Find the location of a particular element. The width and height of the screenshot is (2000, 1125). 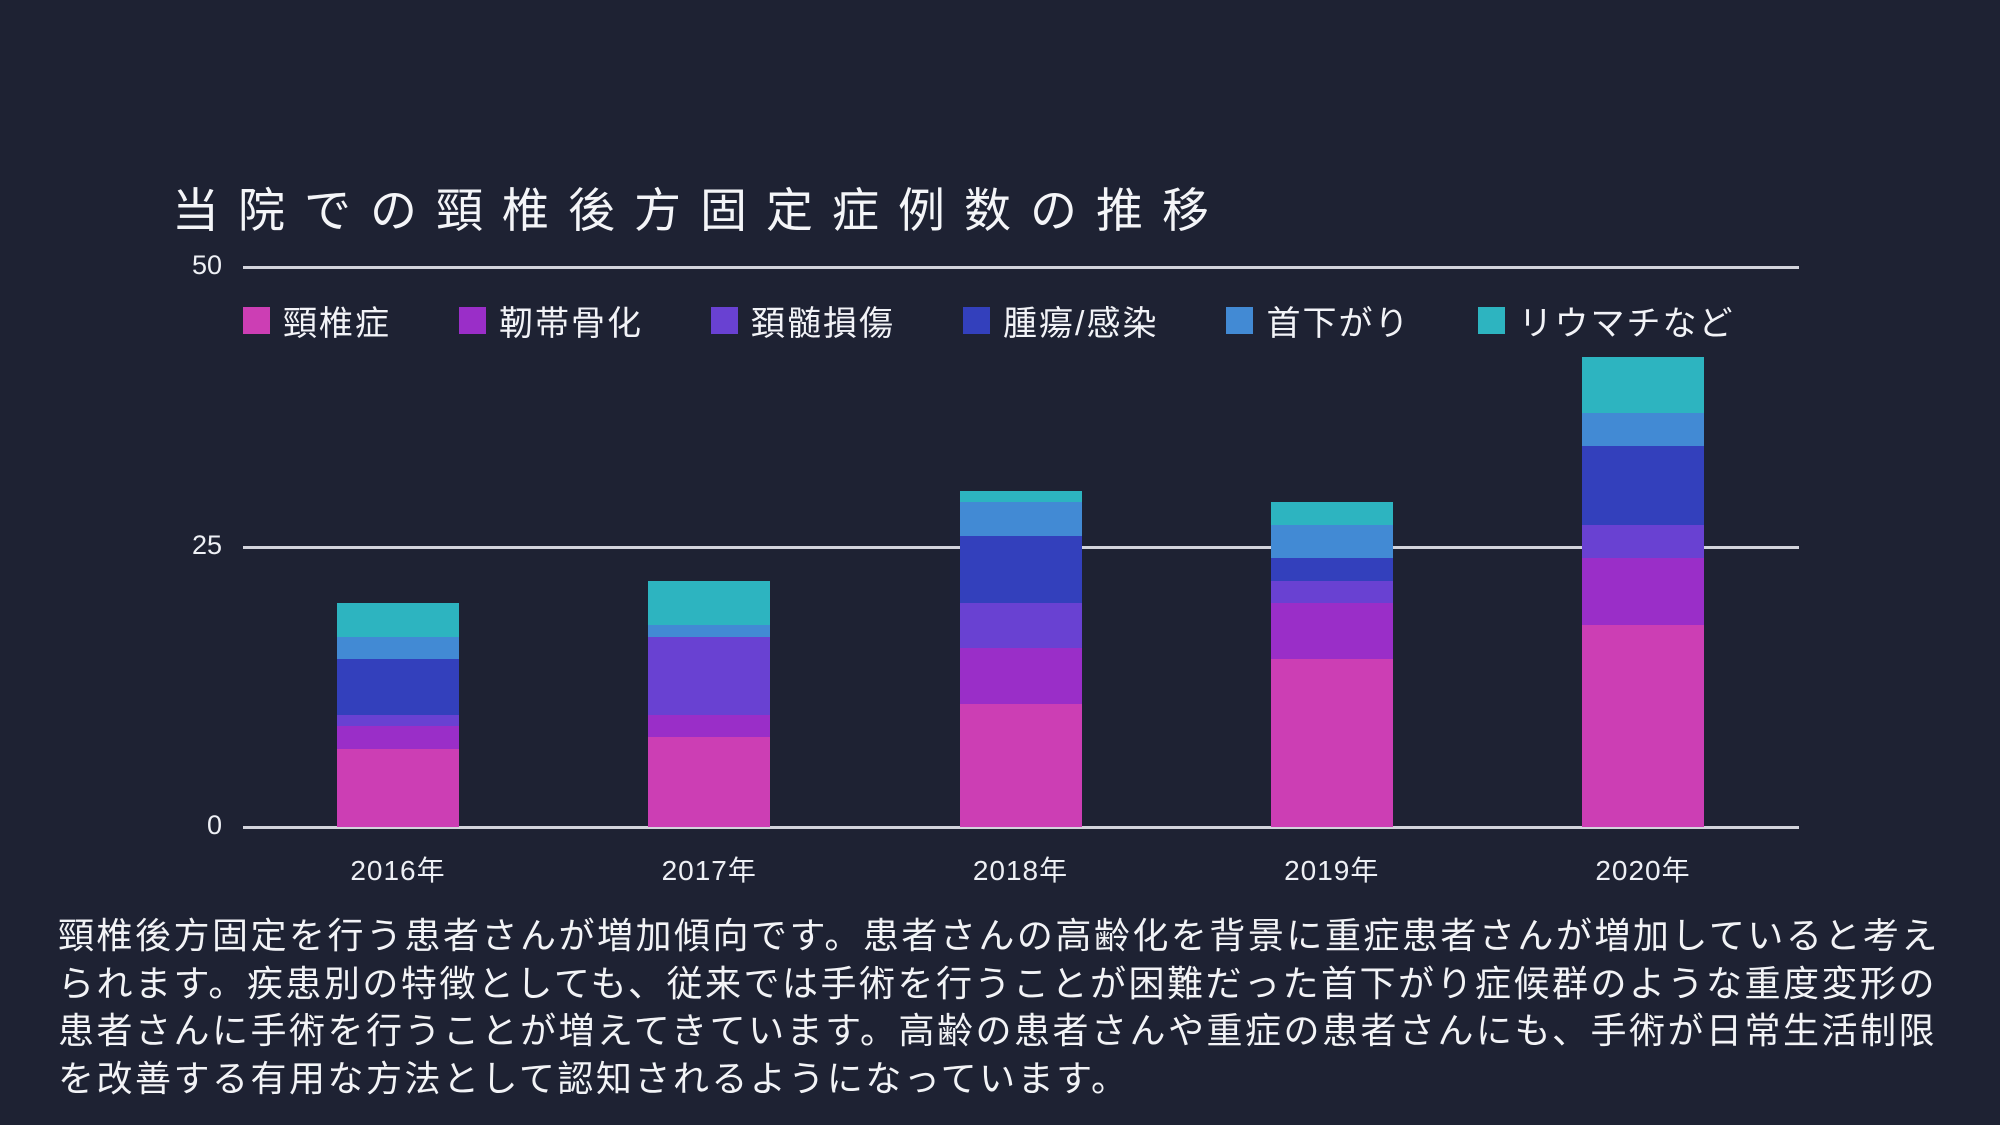

legend-label: リウマチなど is located at coordinates (1626, 324).